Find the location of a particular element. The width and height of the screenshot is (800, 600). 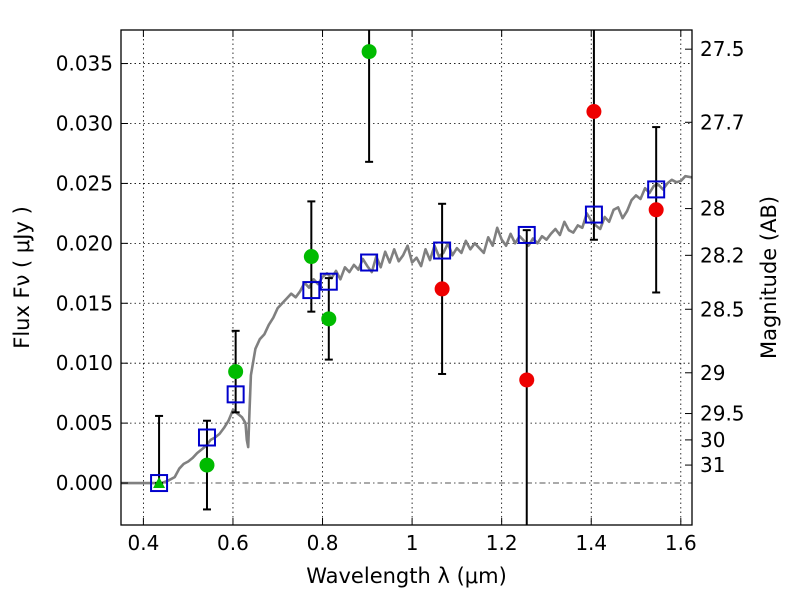

y-tick-label-5: 0.025 is located at coordinates (84, 183).